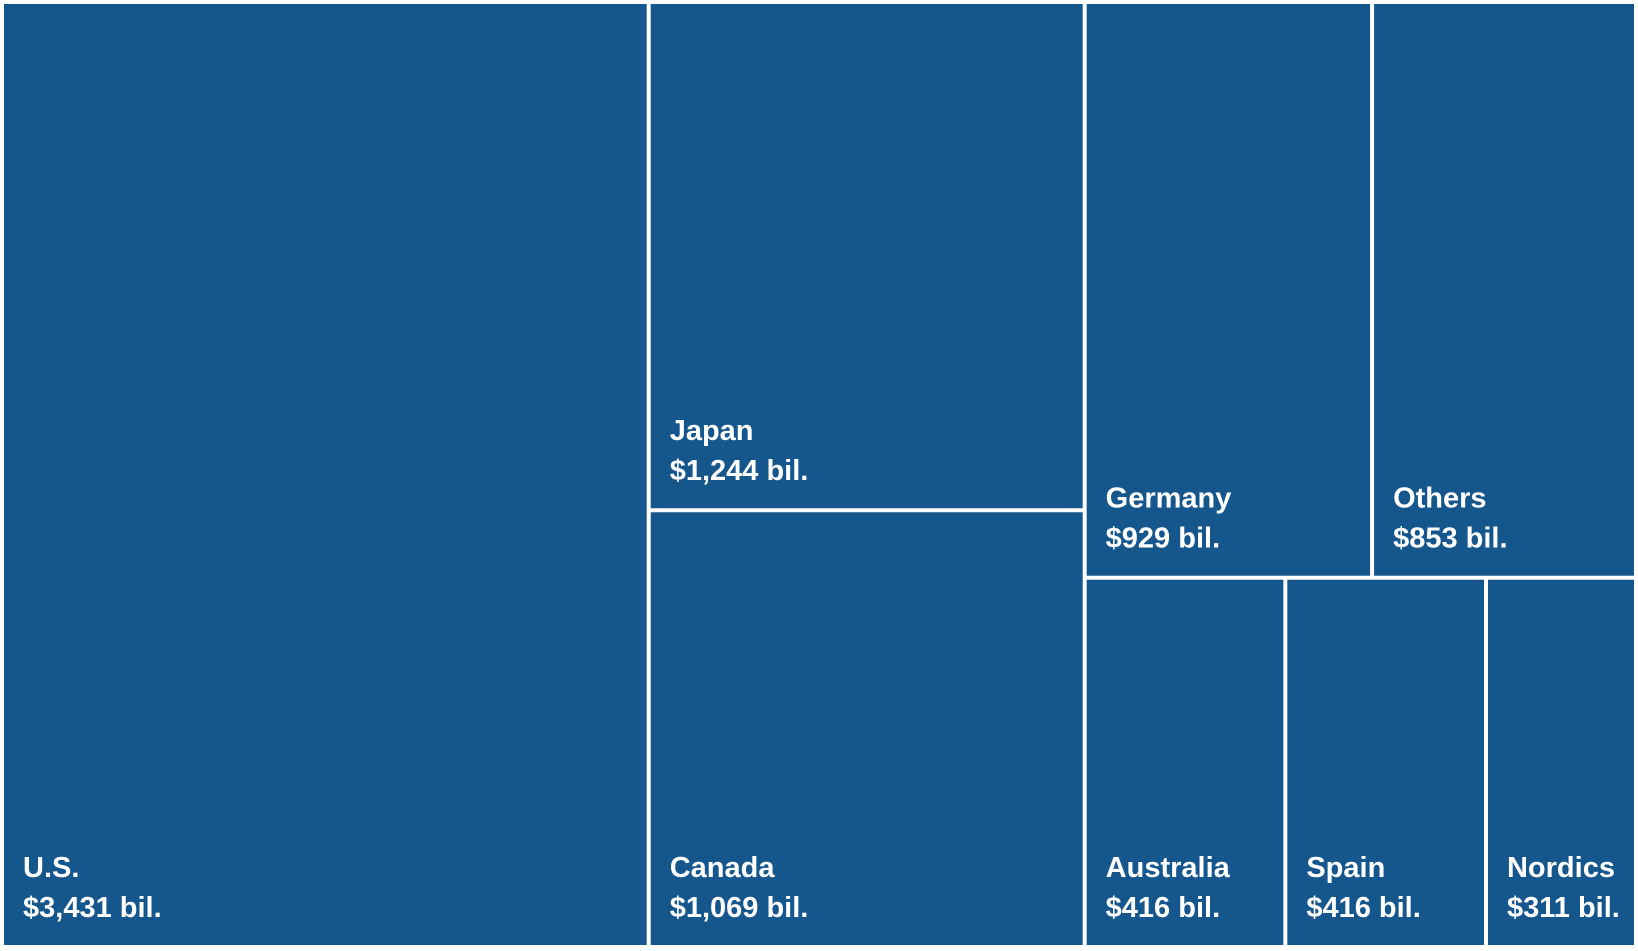  Describe the element at coordinates (739, 471) in the screenshot. I see `tile-value: $1,244 bil.` at that location.